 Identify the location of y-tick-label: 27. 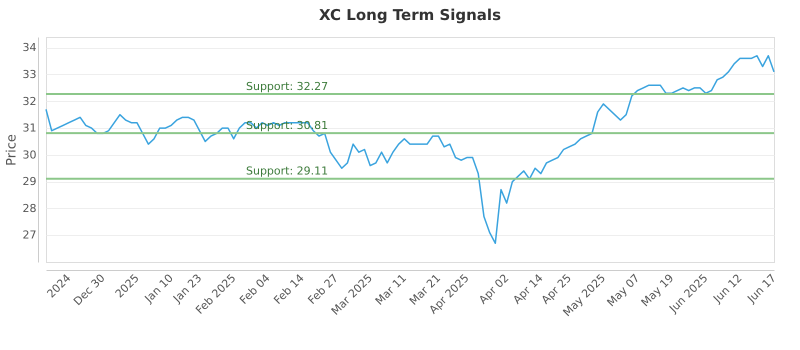
(29, 235).